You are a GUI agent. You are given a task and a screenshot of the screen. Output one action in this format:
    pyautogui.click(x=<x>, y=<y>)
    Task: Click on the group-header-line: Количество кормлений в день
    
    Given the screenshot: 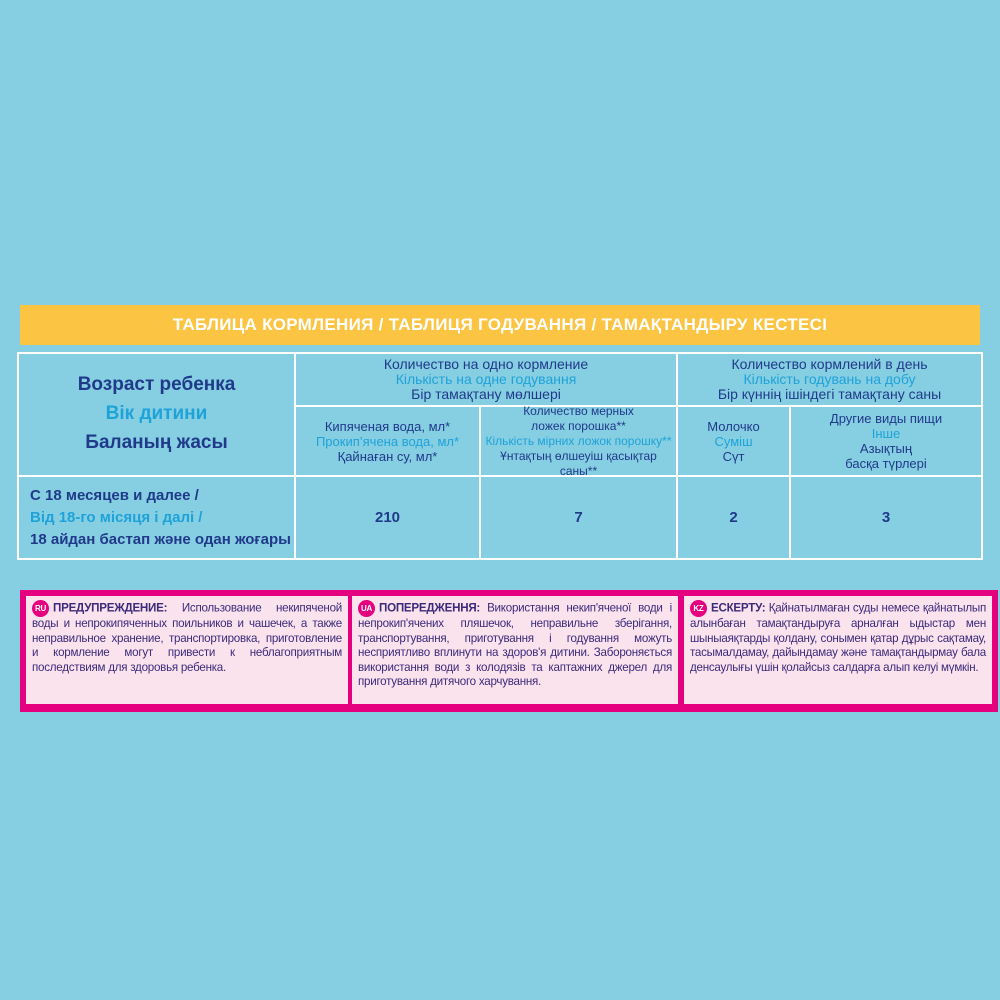 What is the action you would take?
    pyautogui.click(x=829, y=364)
    